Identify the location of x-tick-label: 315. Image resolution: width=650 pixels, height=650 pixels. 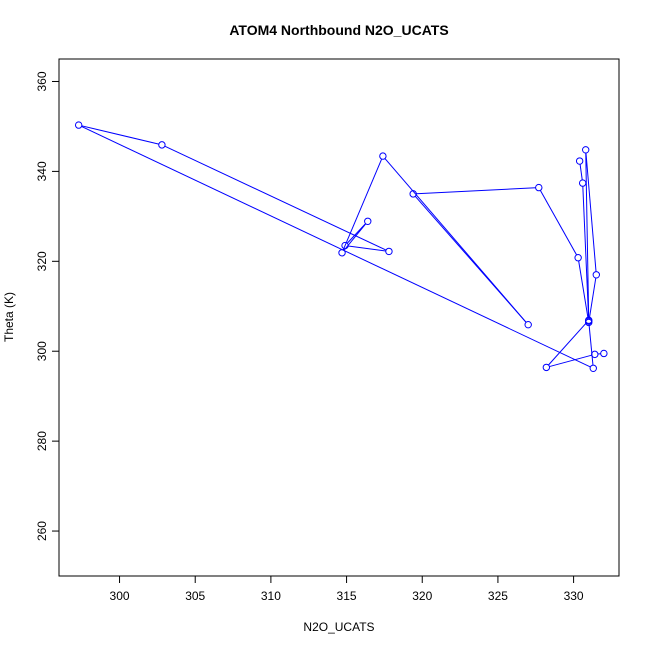
(347, 596).